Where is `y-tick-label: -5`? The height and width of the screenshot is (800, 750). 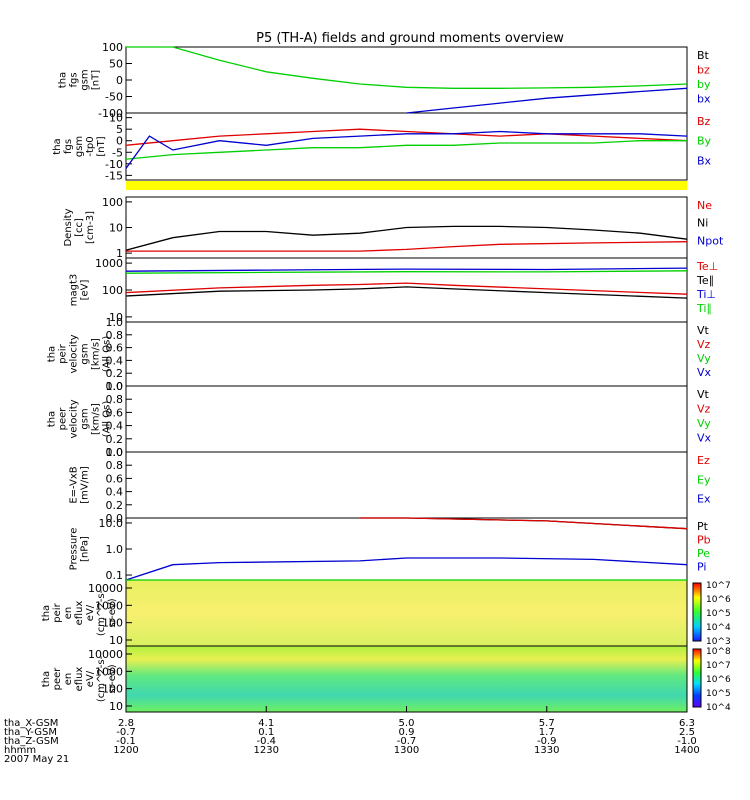 y-tick-label: -5 is located at coordinates (117, 152).